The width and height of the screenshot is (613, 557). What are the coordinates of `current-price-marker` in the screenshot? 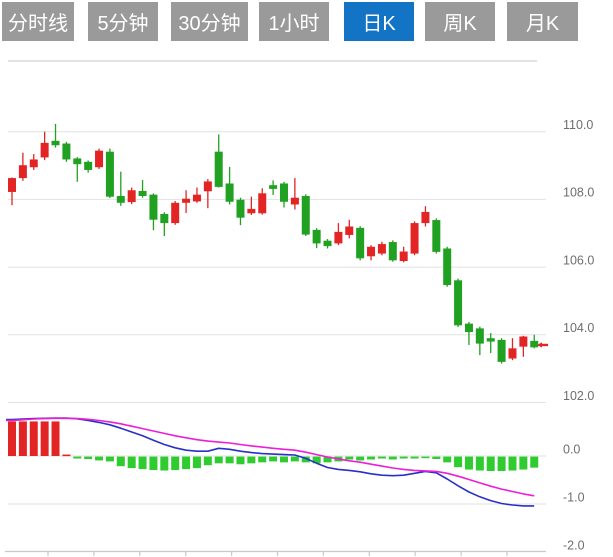 It's located at (542, 345).